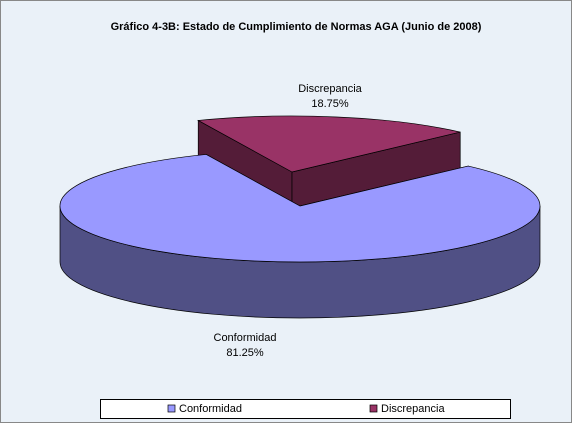 This screenshot has height=428, width=572. I want to click on legend-box, so click(305, 409).